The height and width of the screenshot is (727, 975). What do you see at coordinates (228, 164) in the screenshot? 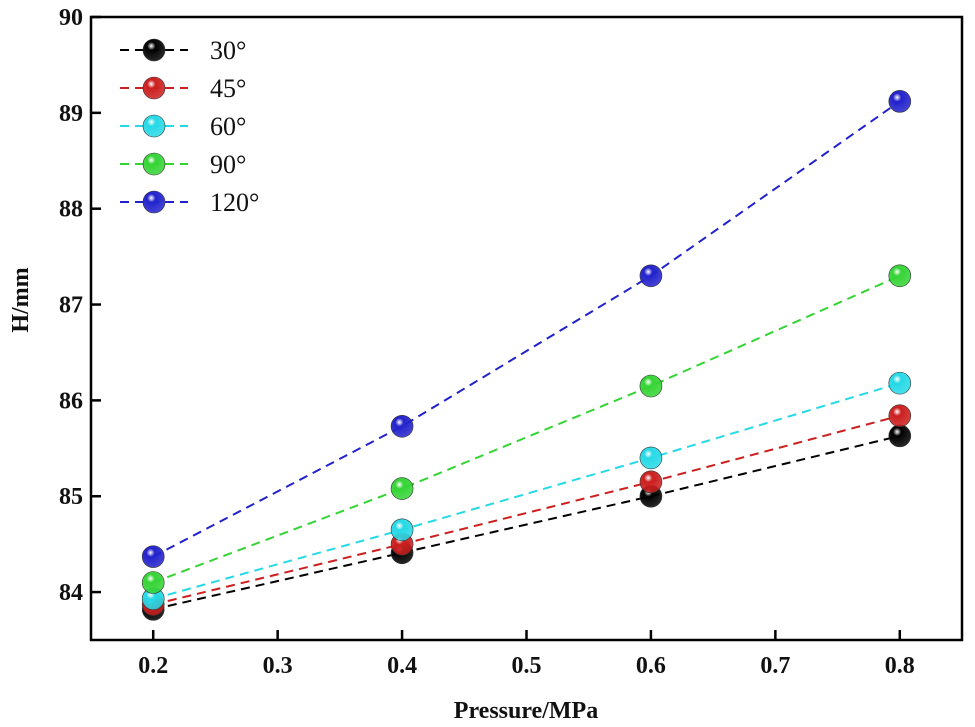
I see `legend-label: 90°` at bounding box center [228, 164].